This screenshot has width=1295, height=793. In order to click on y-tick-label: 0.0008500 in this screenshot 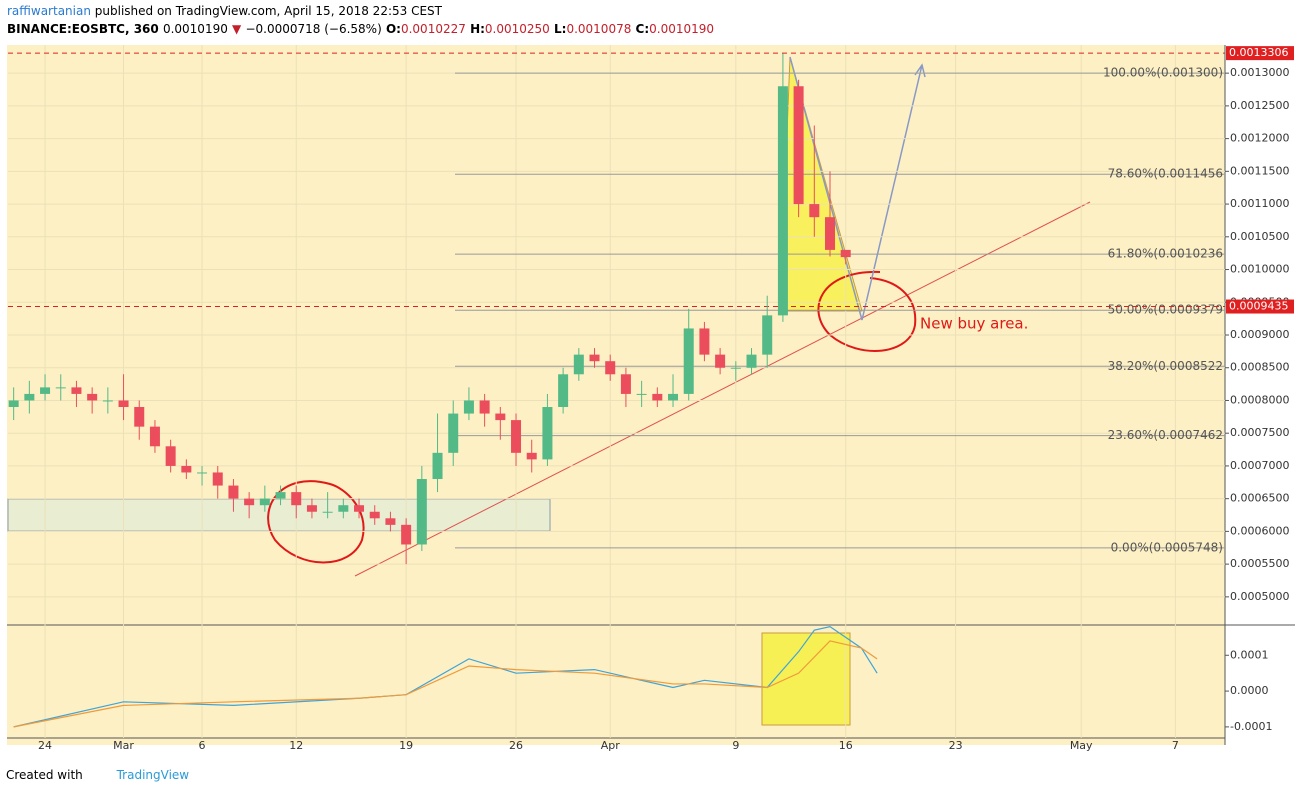, I will do `click(1260, 367)`.